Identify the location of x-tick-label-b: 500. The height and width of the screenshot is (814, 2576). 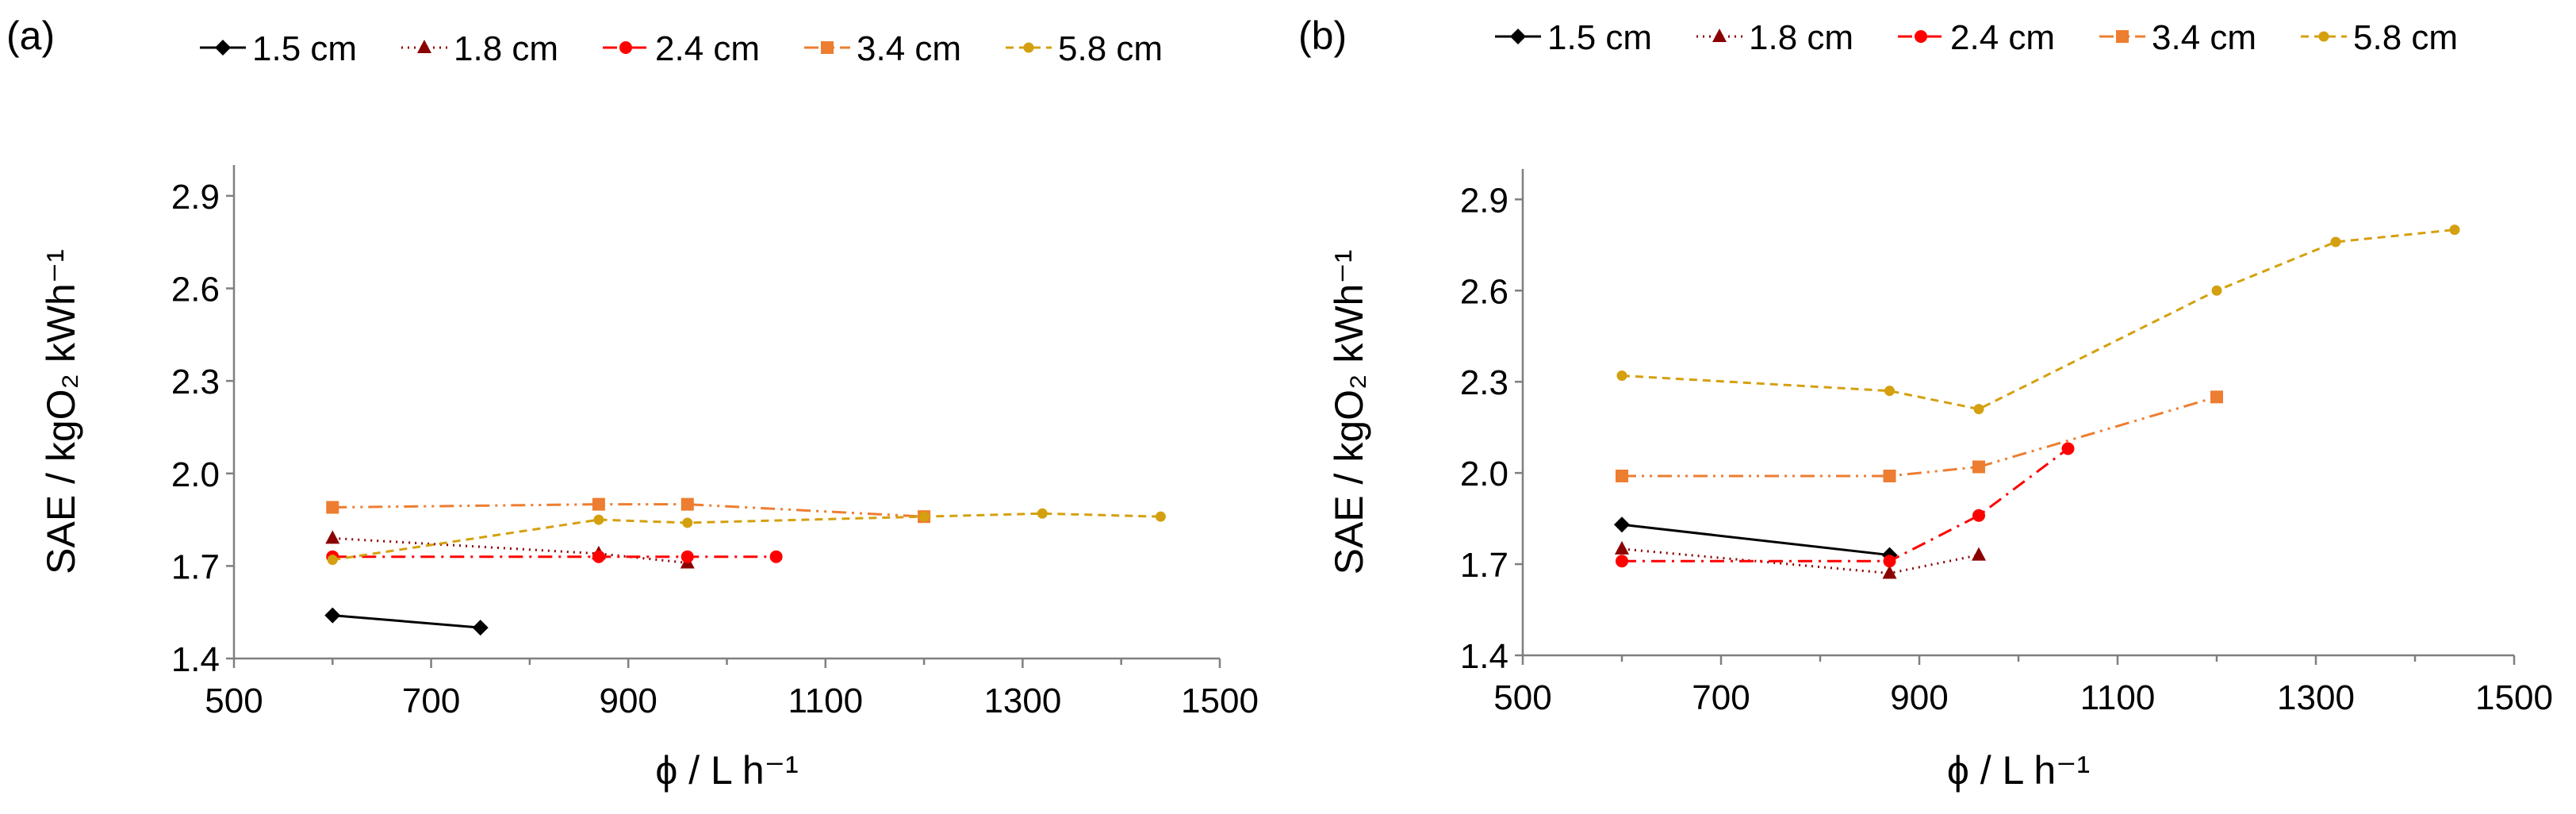
(1522, 698).